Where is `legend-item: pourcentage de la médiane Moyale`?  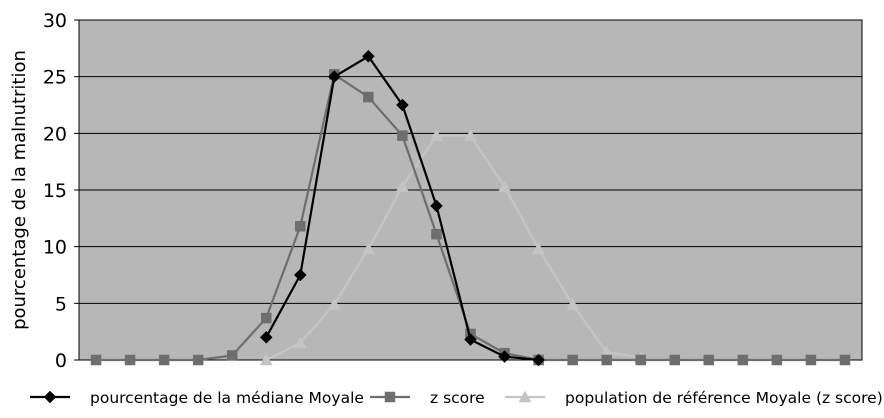 legend-item: pourcentage de la médiane Moyale is located at coordinates (197, 398).